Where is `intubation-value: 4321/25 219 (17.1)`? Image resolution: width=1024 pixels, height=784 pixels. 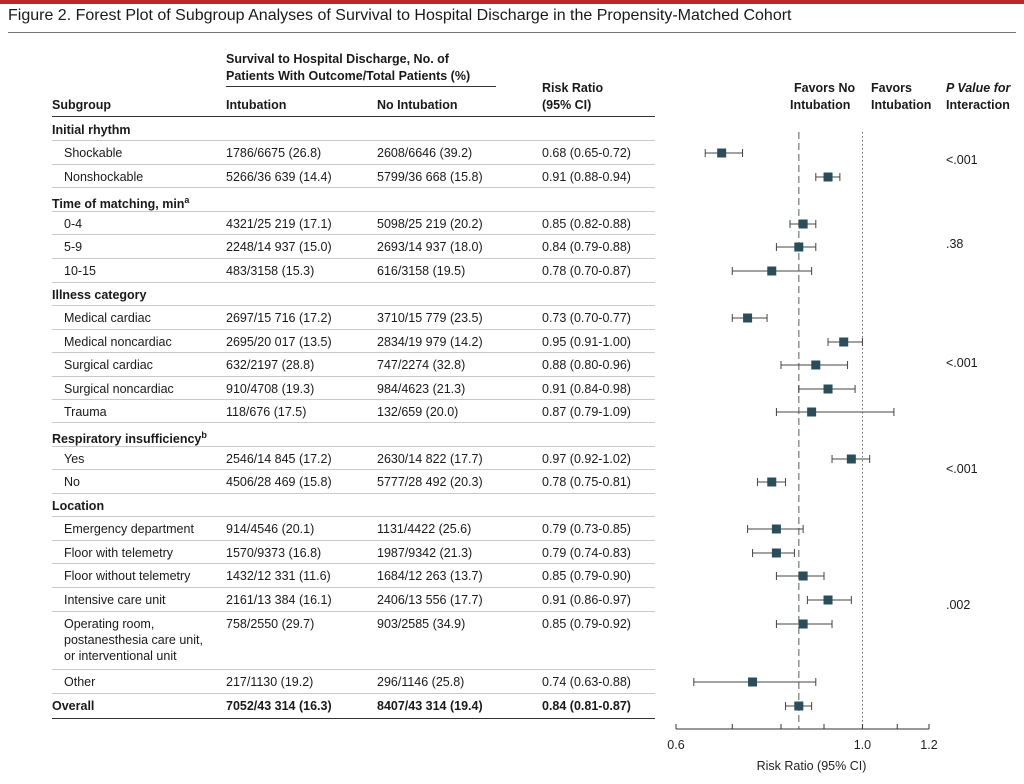 intubation-value: 4321/25 219 (17.1) is located at coordinates (279, 224).